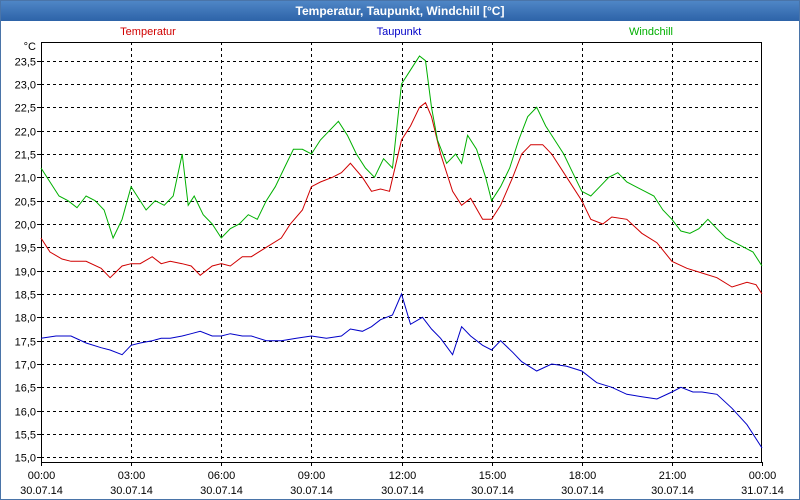  Describe the element at coordinates (132, 476) in the screenshot. I see `x-tick-time: 03:00` at that location.